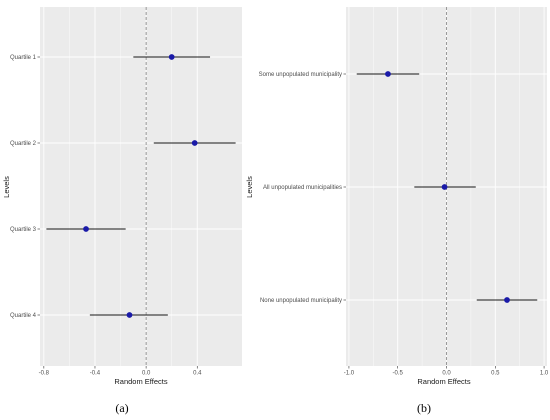 This screenshot has height=420, width=550. Describe the element at coordinates (95, 374) in the screenshot. I see `panel-a-x-tick-label-1: -0.4` at that location.